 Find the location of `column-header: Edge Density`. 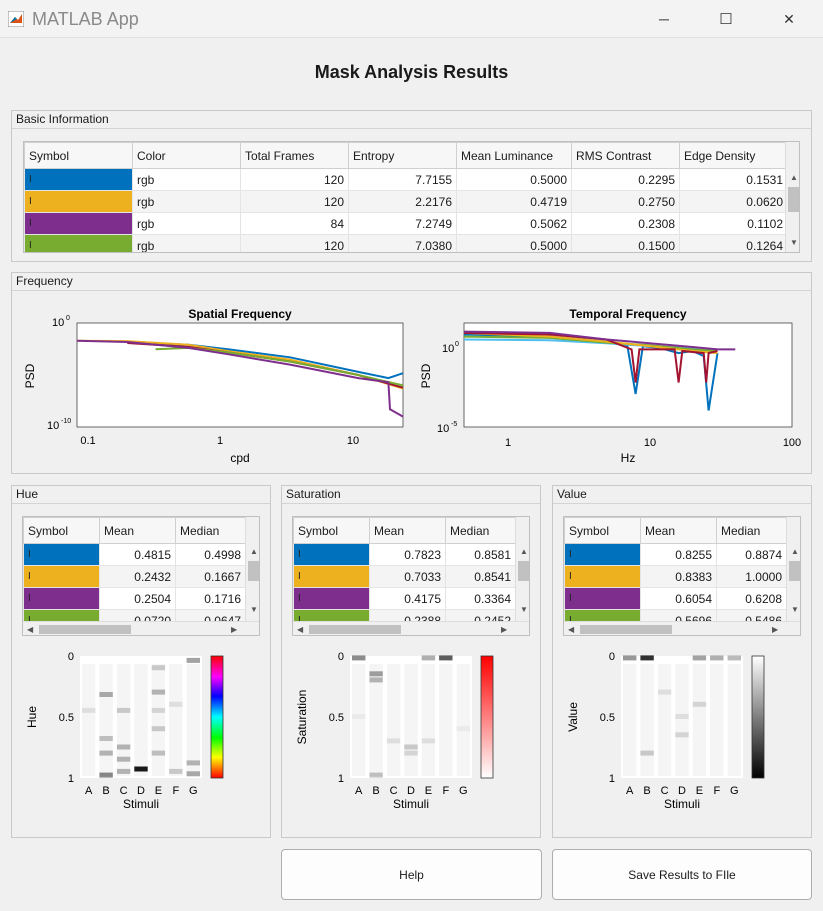

column-header: Edge Density is located at coordinates (733, 155).